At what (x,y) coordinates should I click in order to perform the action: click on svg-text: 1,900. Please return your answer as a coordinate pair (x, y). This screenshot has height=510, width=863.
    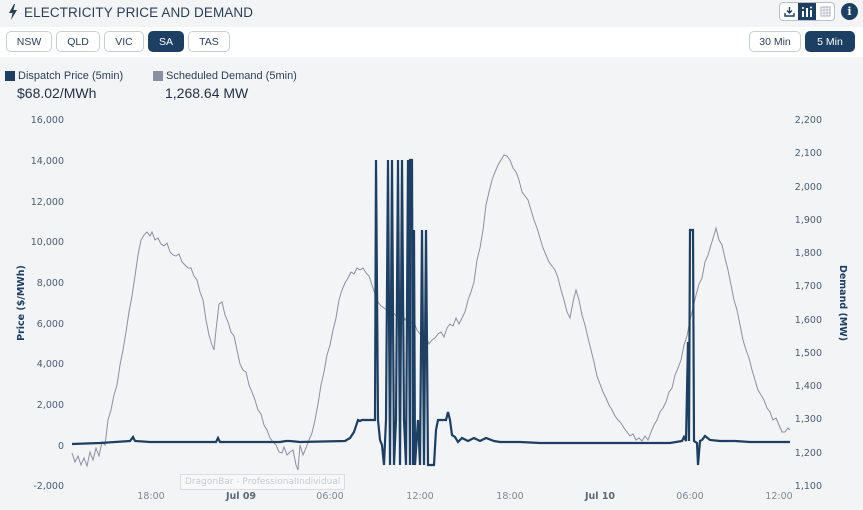
    Looking at the image, I should click on (808, 220).